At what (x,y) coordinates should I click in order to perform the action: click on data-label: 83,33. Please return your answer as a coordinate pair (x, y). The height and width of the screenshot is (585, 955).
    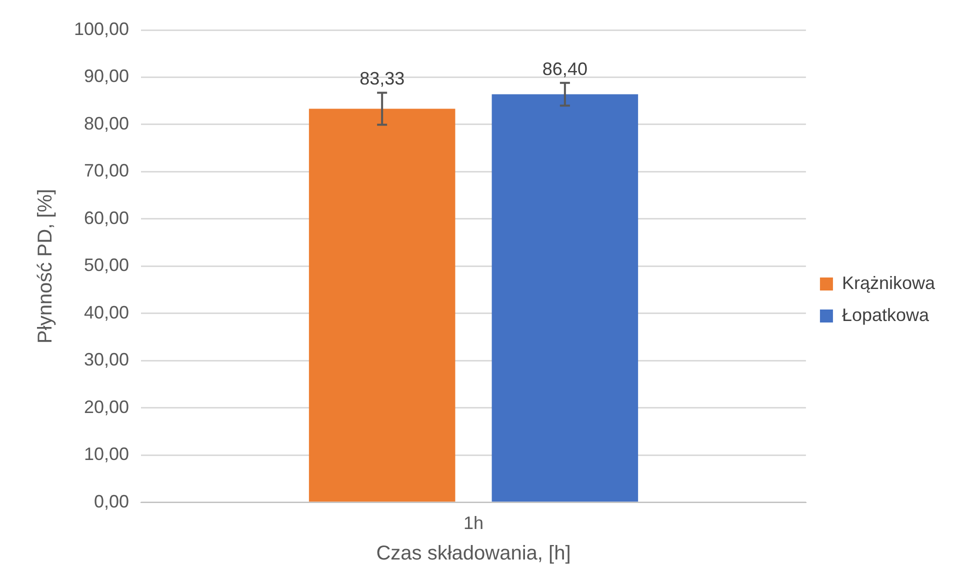
    Looking at the image, I should click on (382, 78).